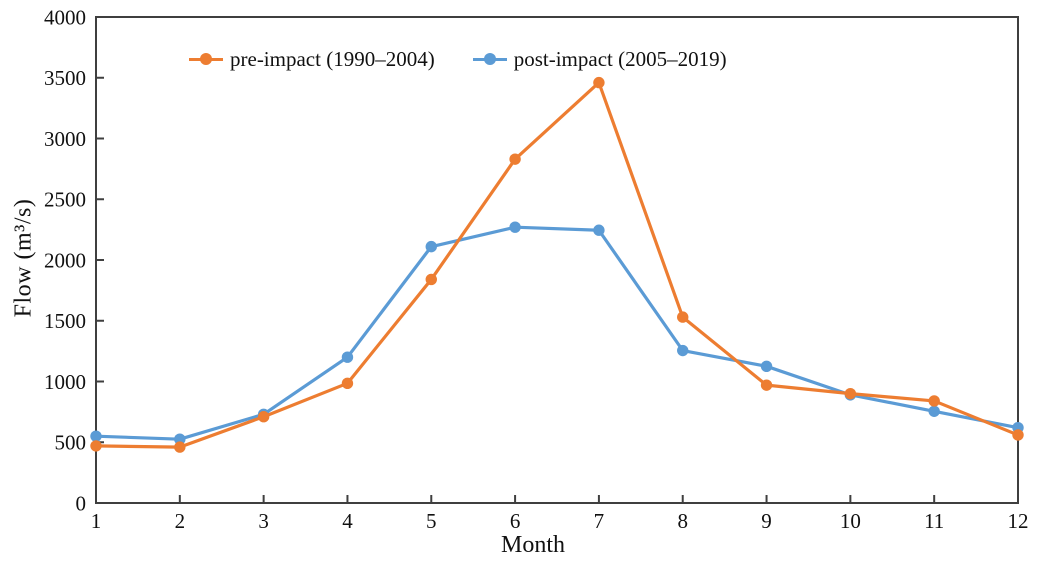  What do you see at coordinates (682, 521) in the screenshot?
I see `x-tick-label: 8` at bounding box center [682, 521].